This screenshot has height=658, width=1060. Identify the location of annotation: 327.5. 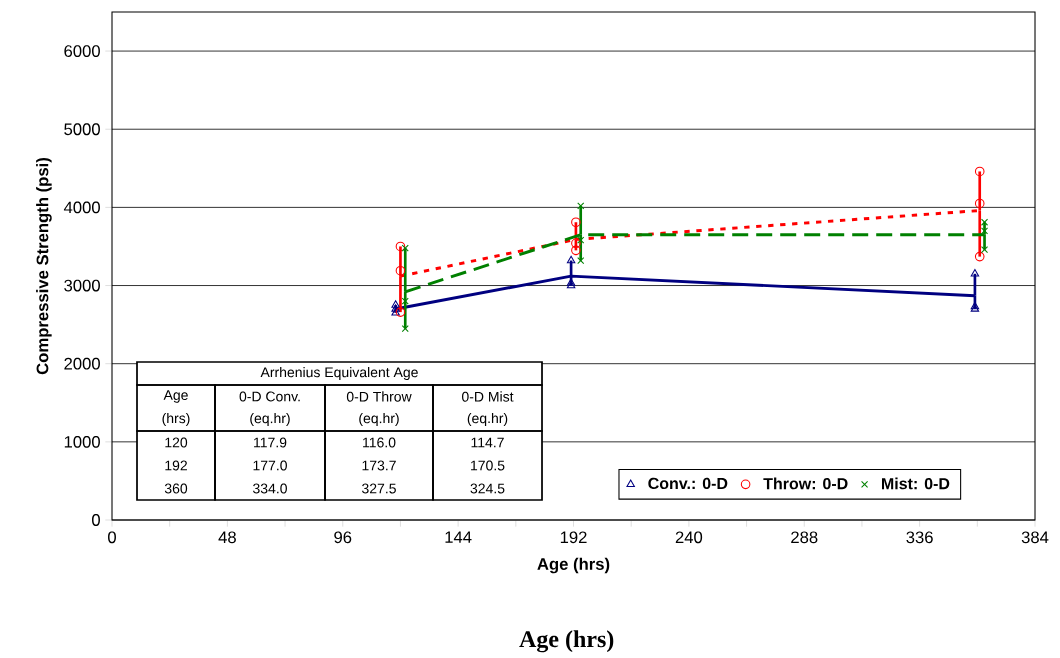
(379, 488).